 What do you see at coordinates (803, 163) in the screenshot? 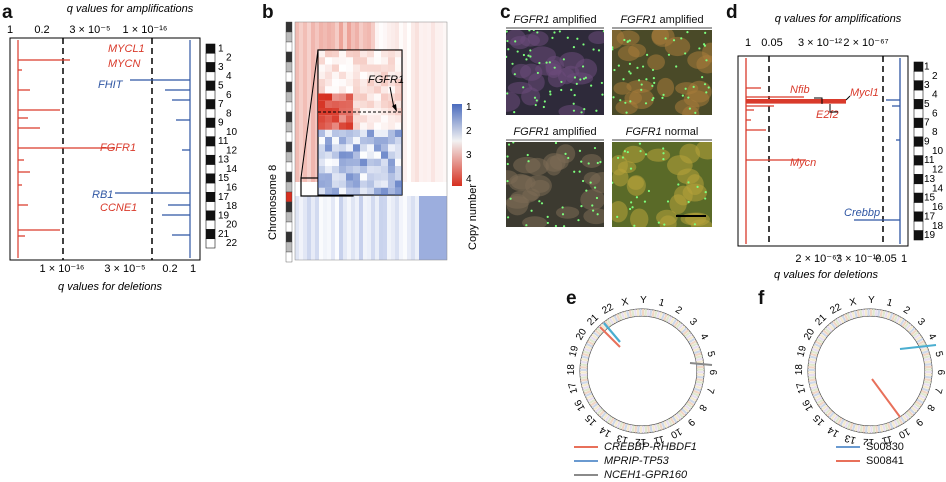
I see `gene-label-mycn: Mycn` at bounding box center [803, 163].